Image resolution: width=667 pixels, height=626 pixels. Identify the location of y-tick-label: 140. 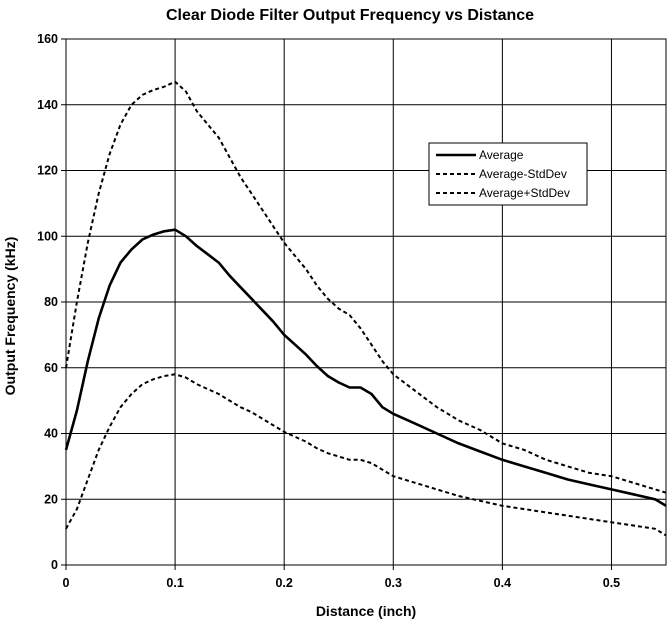
(47, 105).